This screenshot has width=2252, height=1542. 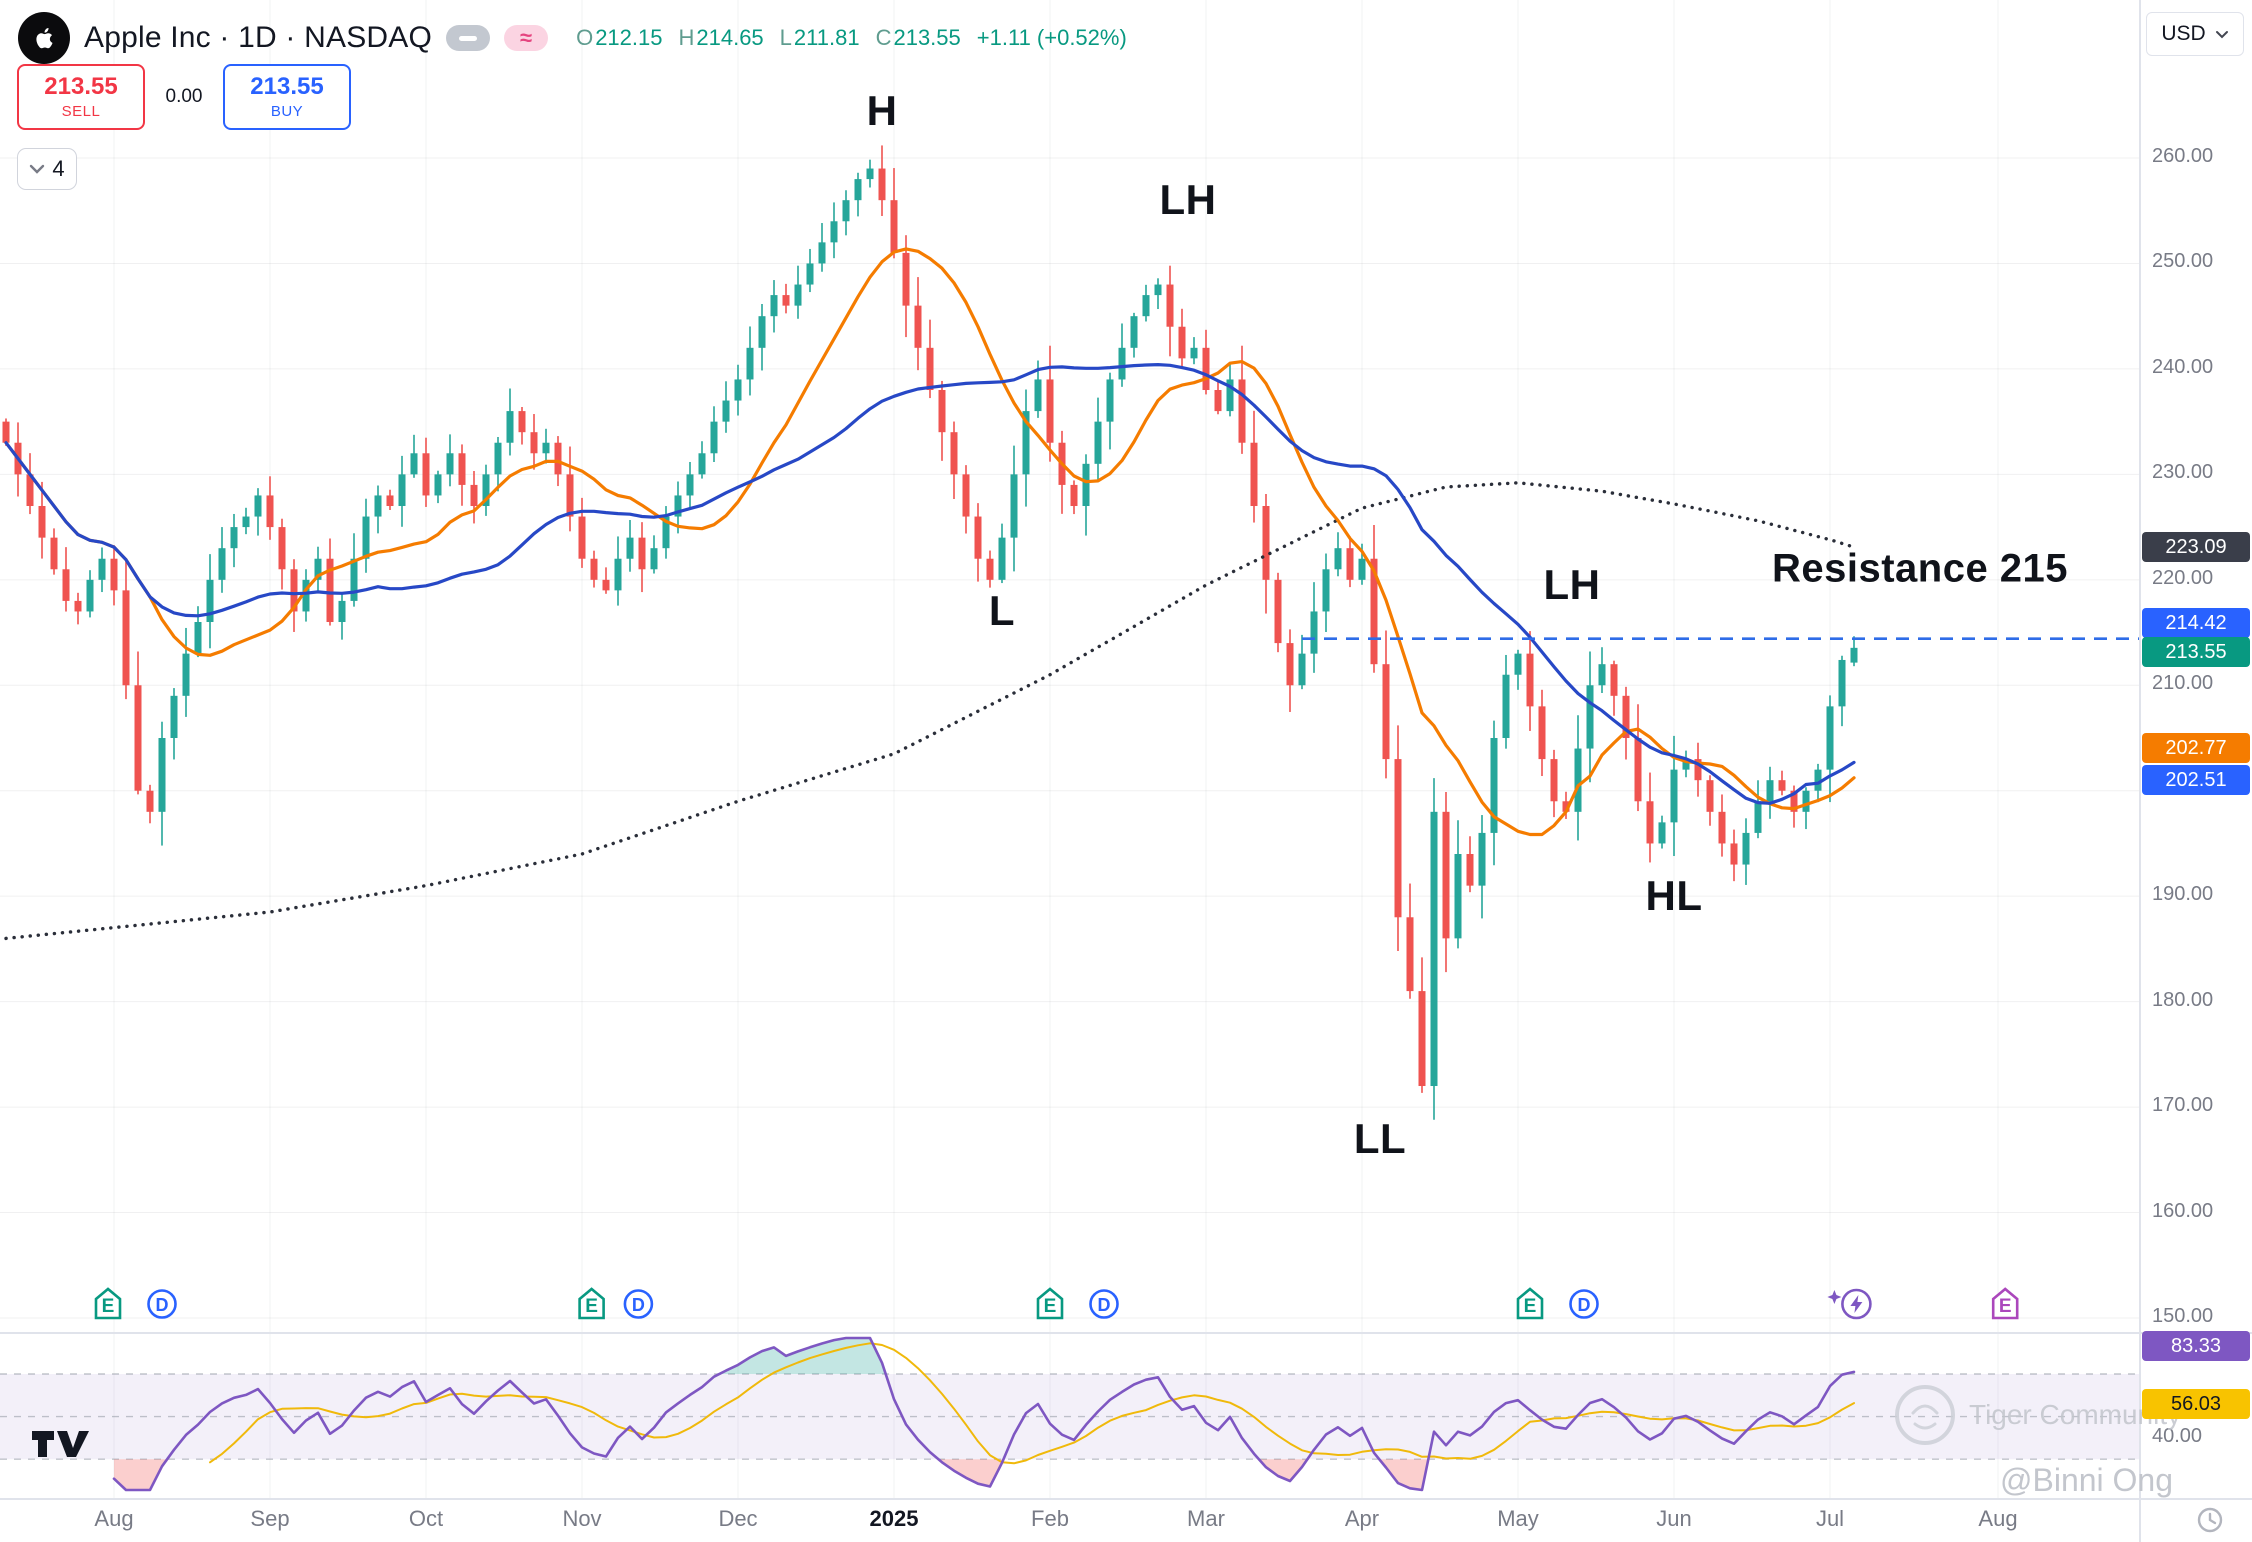 What do you see at coordinates (2087, 1480) in the screenshot?
I see `author-watermark: @Binni Ong` at bounding box center [2087, 1480].